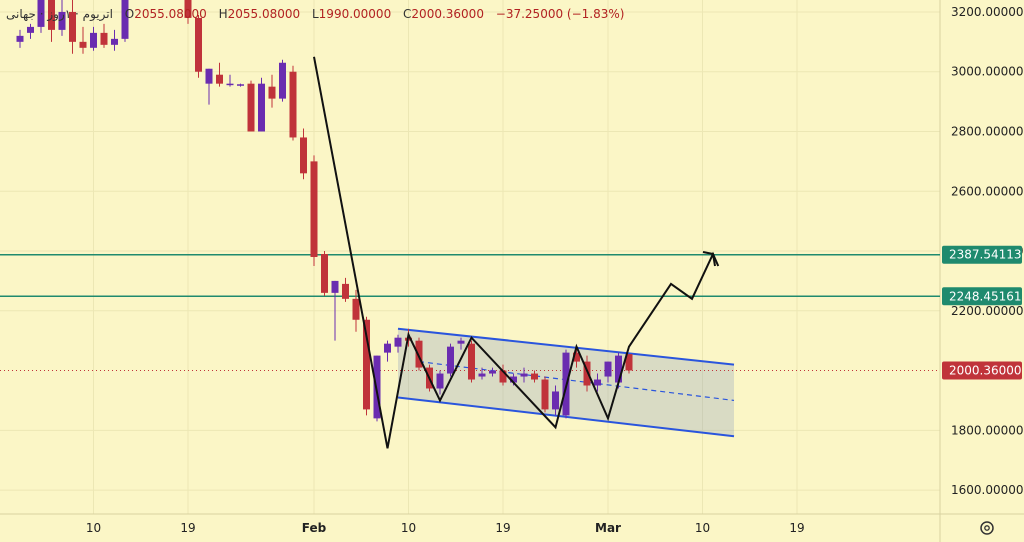 This screenshot has width=1024, height=542. What do you see at coordinates (170, 14) in the screenshot?
I see `open-value: 2055.08000` at bounding box center [170, 14].